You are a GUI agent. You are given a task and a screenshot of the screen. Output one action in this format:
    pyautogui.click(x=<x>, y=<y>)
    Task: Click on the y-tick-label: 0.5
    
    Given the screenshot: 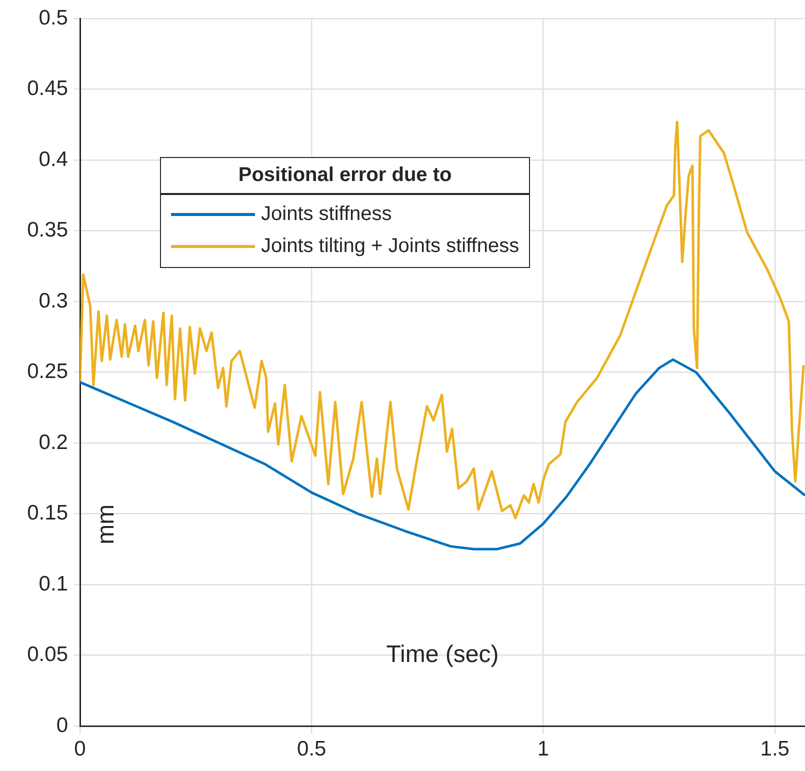 What is the action you would take?
    pyautogui.click(x=53, y=18)
    